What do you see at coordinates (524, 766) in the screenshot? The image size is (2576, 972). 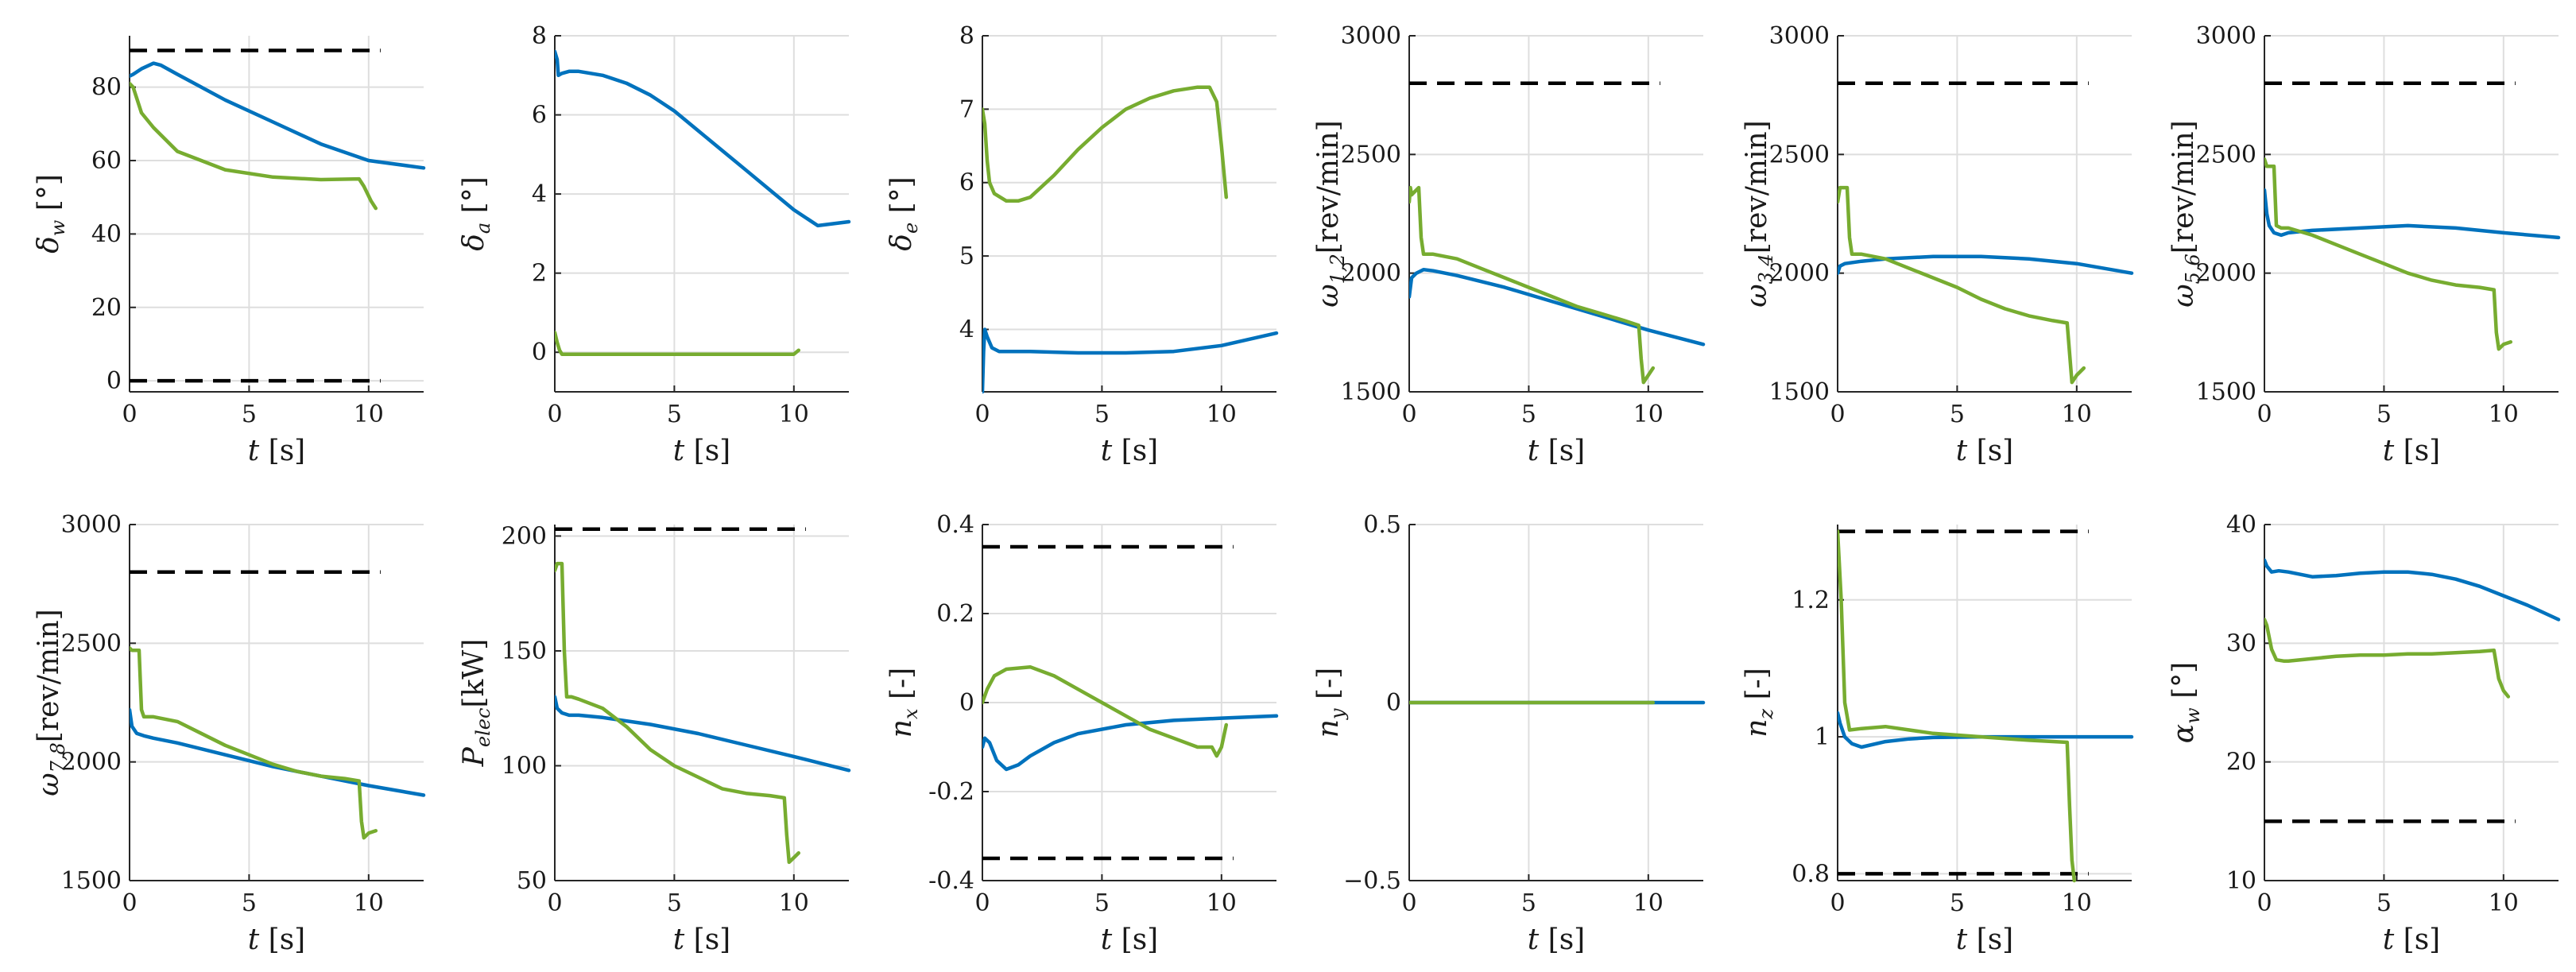 I see `y-tick-label: 100` at bounding box center [524, 766].